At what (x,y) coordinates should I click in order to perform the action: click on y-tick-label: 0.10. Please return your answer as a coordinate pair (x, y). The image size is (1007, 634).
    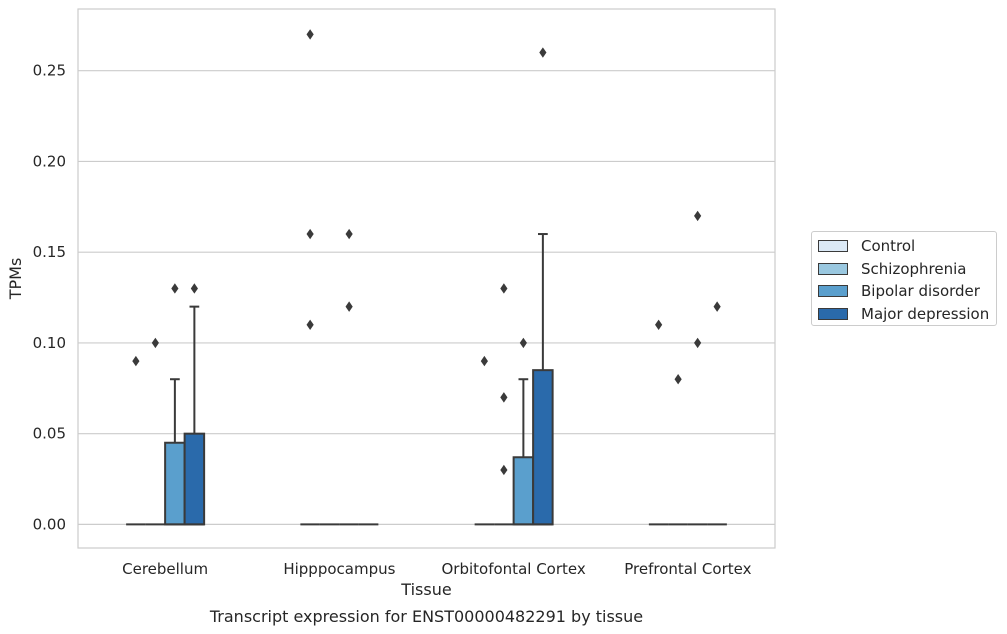
    Looking at the image, I should click on (49, 343).